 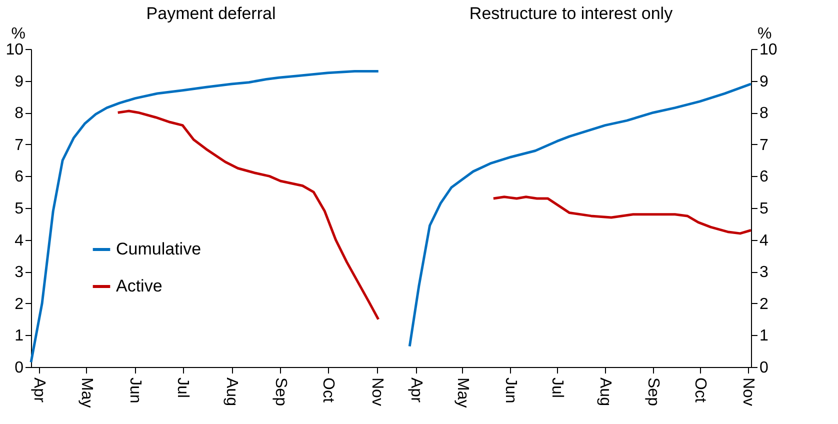 I want to click on legend-label: Cumulative, so click(x=159, y=249).